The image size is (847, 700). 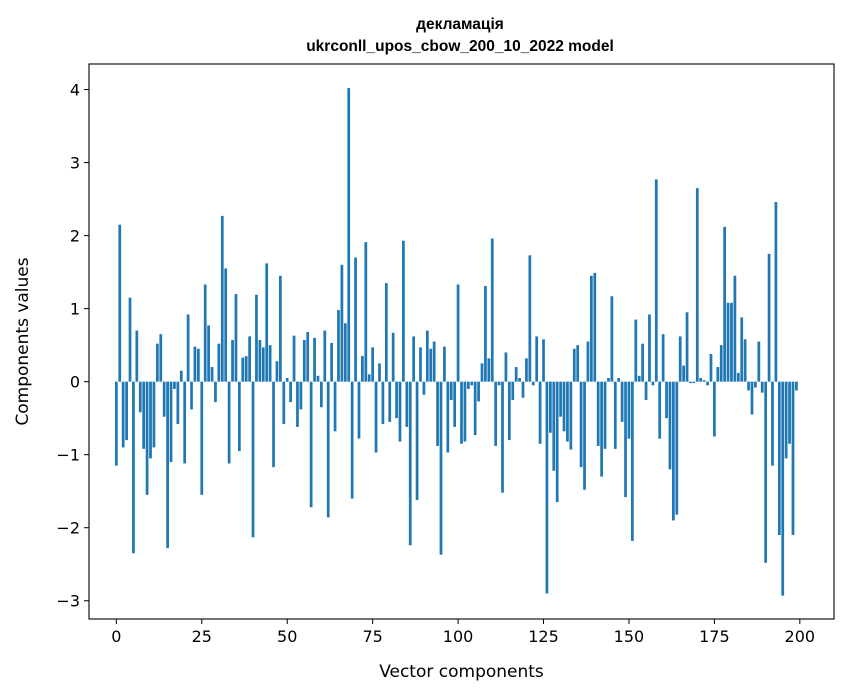 I want to click on y-axis-label: Components values, so click(x=23, y=341).